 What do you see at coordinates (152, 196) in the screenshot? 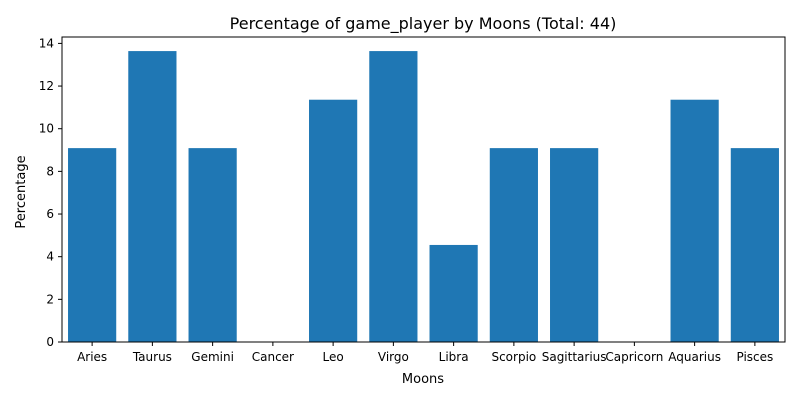
I see `bar-taurus` at bounding box center [152, 196].